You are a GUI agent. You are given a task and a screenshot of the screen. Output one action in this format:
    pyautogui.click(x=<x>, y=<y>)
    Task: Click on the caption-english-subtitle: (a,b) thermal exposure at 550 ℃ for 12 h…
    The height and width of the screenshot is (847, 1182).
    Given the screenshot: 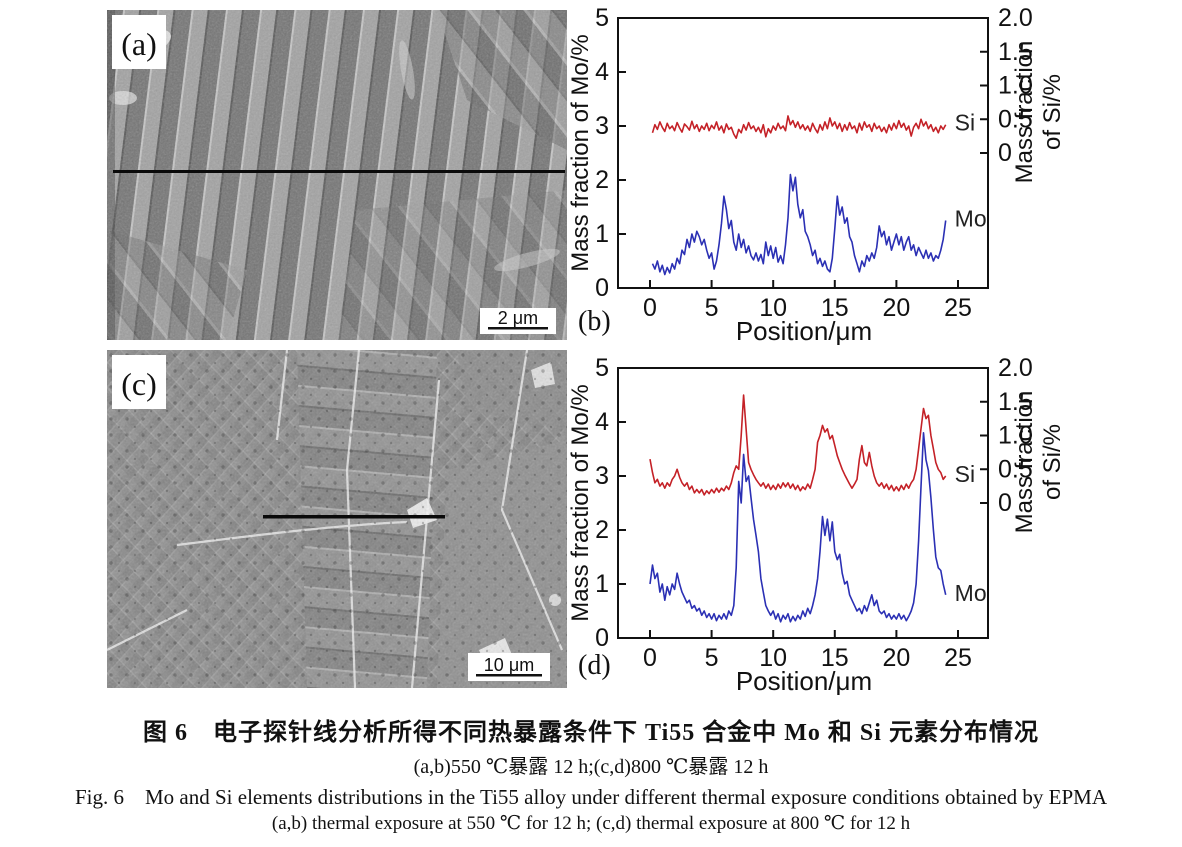 What is the action you would take?
    pyautogui.click(x=591, y=823)
    